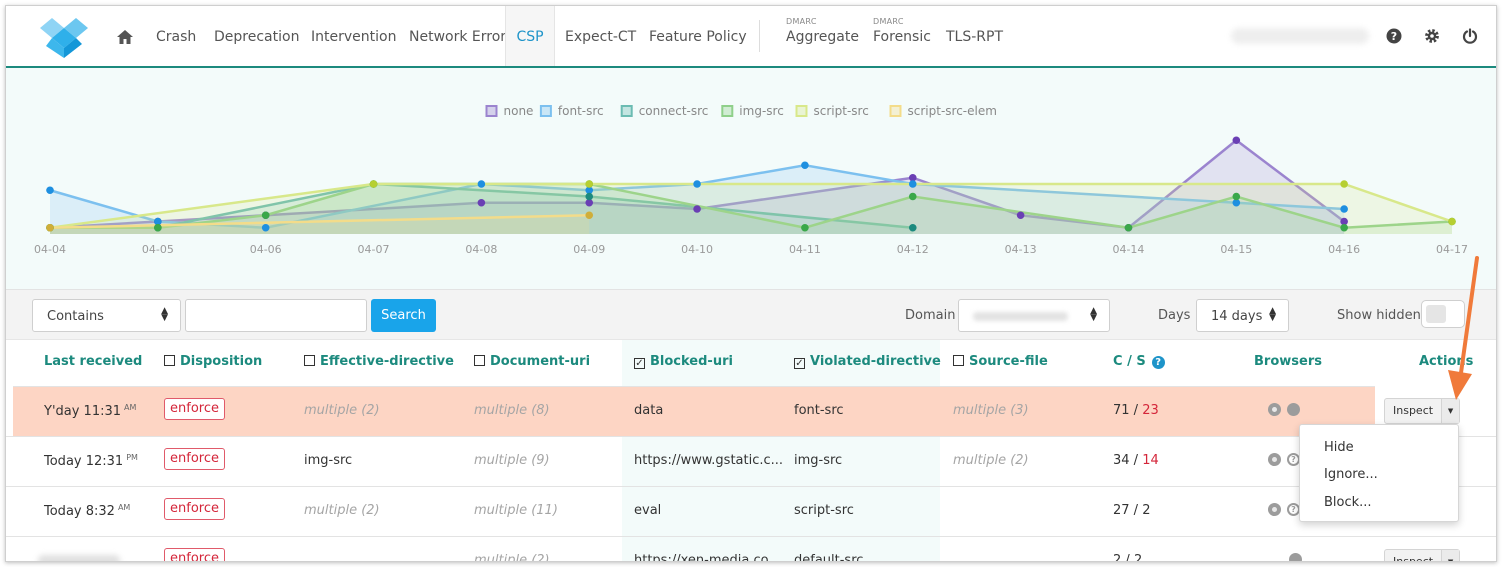 The image size is (1502, 567). Describe the element at coordinates (902, 37) in the screenshot. I see `nav-dmarc-forensic: Forensic` at that location.